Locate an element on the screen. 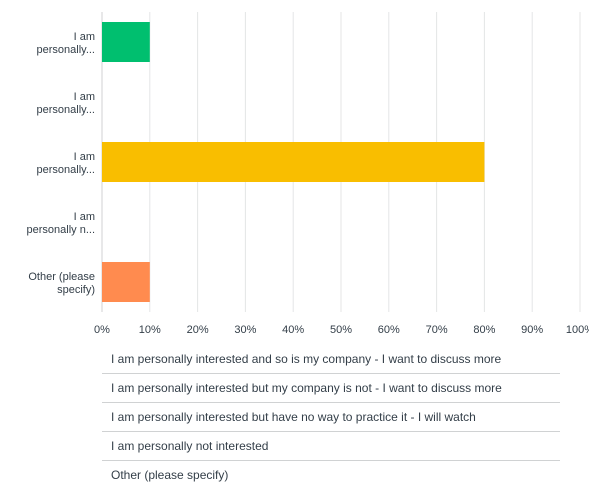  x-tick-labels: 0% 10% 20% 30% 40% 50% 60% 70% 80% 90% 100% is located at coordinates (341, 330).